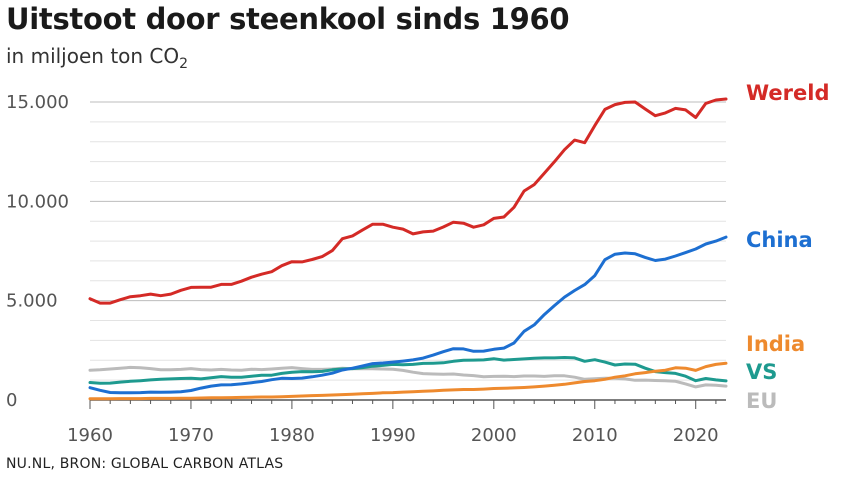  I want to click on chart-title: Uitstoot door steenkool sinds 1960, so click(288, 19).